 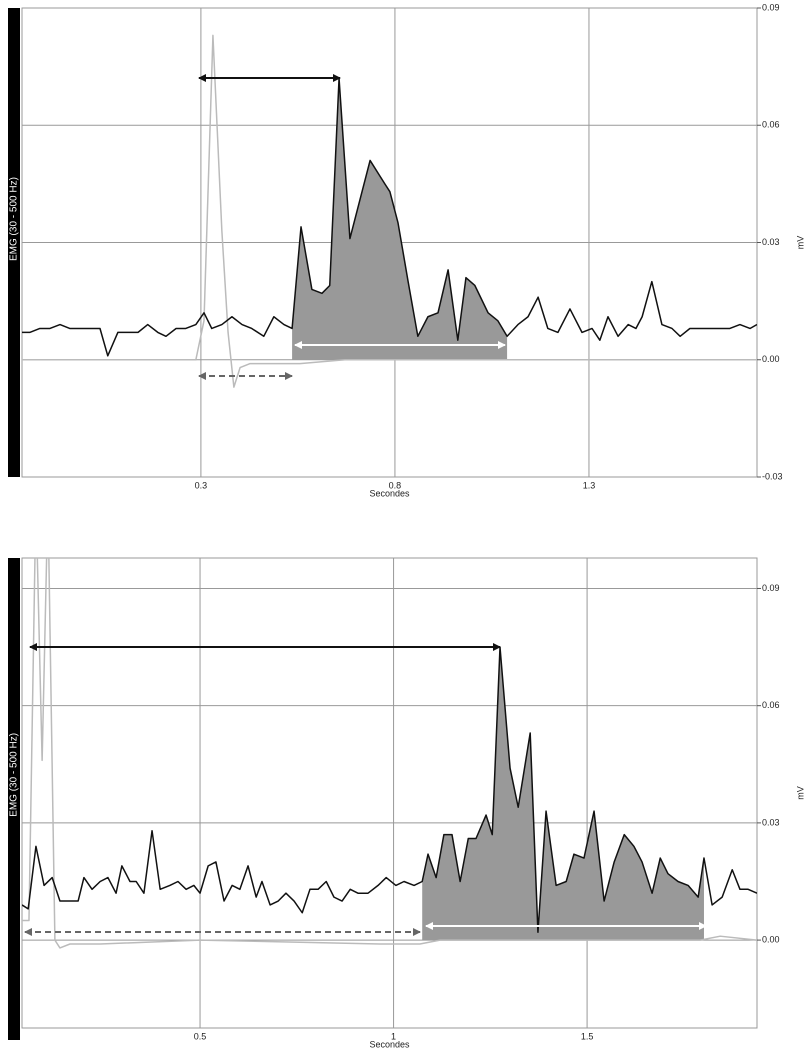 I want to click on x-tick-label: 1.3, so click(x=589, y=485).